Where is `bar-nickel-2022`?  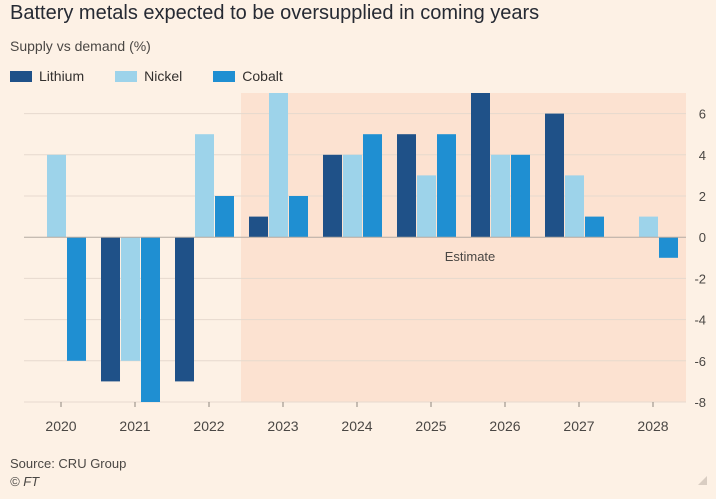
bar-nickel-2022 is located at coordinates (204, 186).